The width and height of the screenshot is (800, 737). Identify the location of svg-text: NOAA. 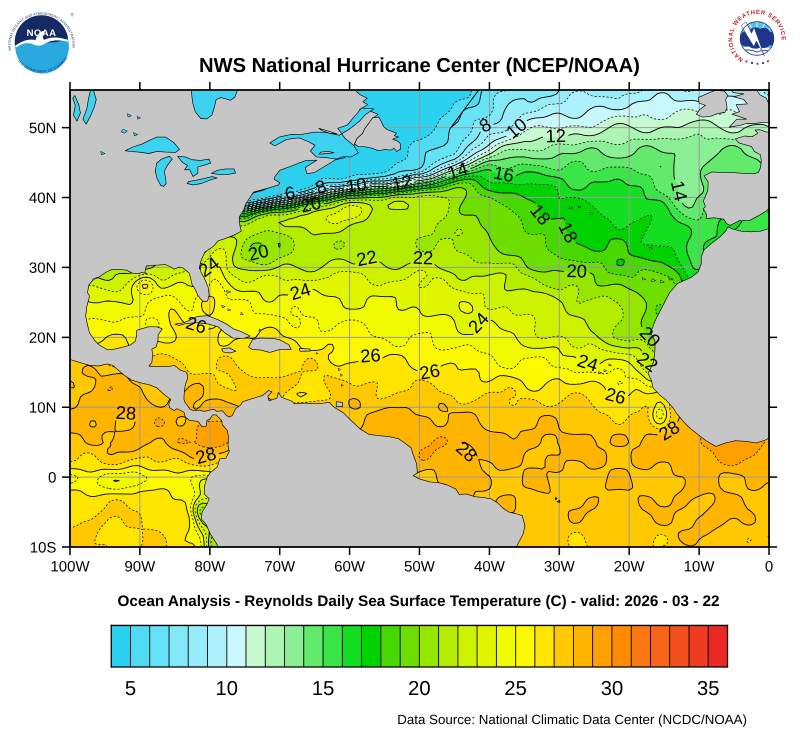
(42, 33).